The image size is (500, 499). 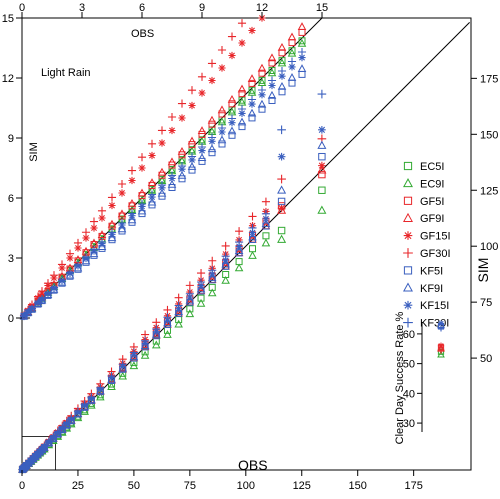 What do you see at coordinates (221, 481) in the screenshot?
I see `main-x-ticks: 0 25 50 75 100 125 150 175` at bounding box center [221, 481].